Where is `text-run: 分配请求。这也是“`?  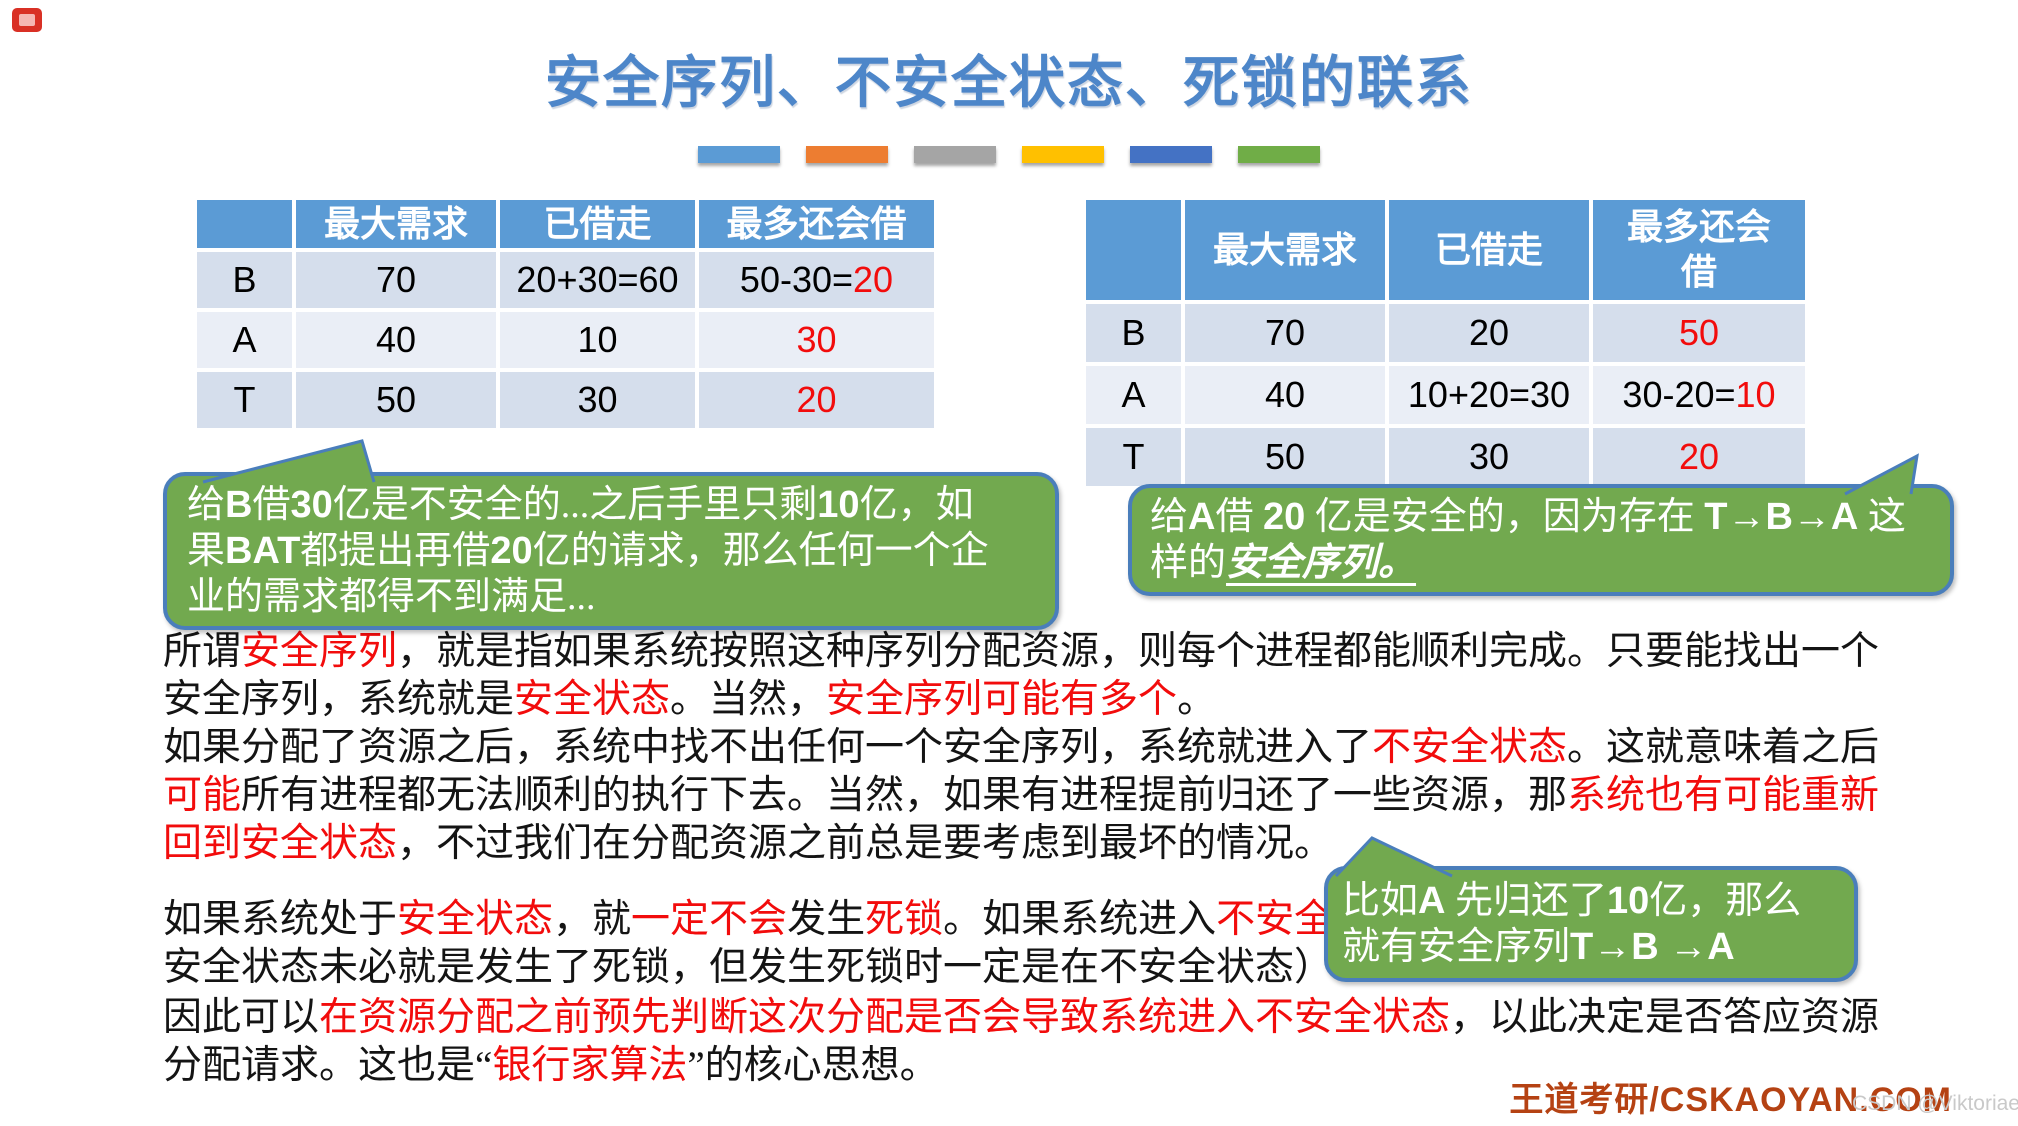 text-run: 分配请求。这也是“ is located at coordinates (328, 1065).